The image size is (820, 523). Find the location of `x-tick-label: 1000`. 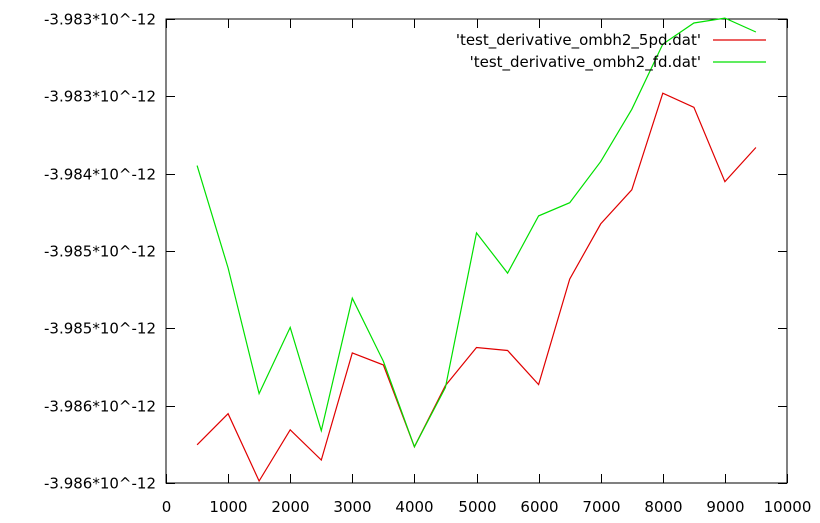

x-tick-label: 1000 is located at coordinates (228, 507).